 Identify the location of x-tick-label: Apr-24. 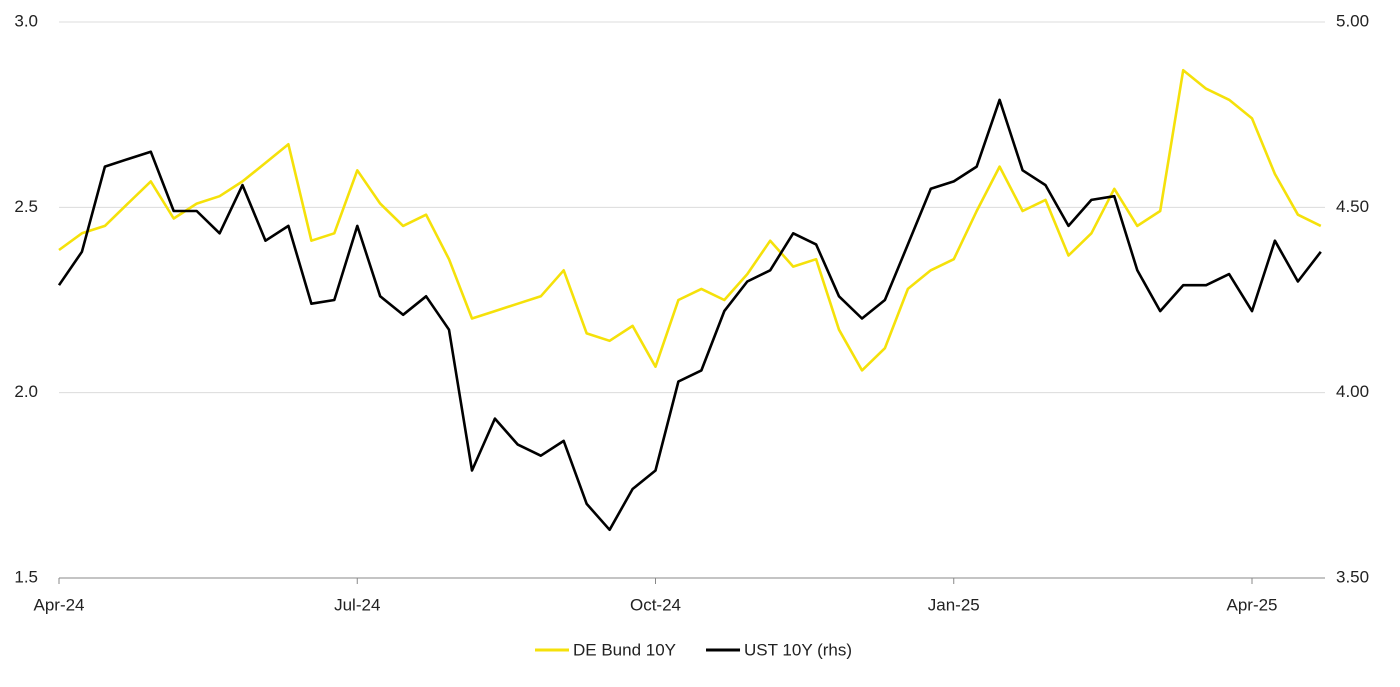
(58, 604).